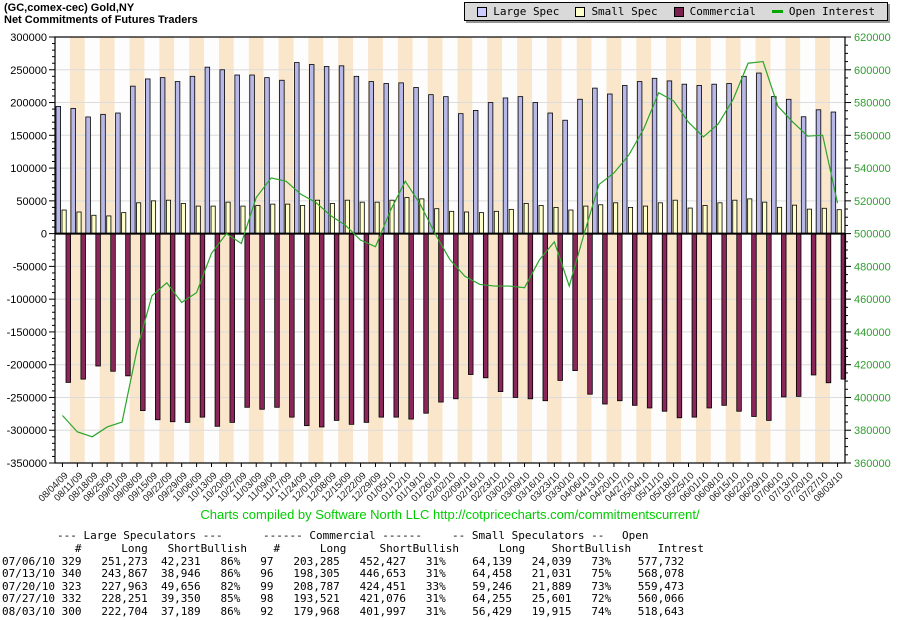 This screenshot has width=900, height=620. What do you see at coordinates (823, 11) in the screenshot?
I see `legend-item-open-interest: Open Interest` at bounding box center [823, 11].